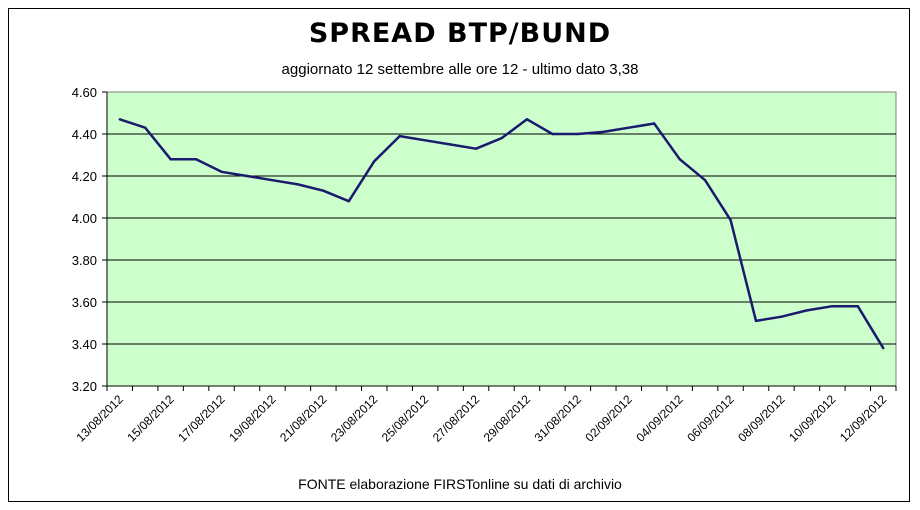 This screenshot has width=920, height=510. Describe the element at coordinates (507, 418) in the screenshot. I see `x-tick-label: 29/08/2012` at that location.